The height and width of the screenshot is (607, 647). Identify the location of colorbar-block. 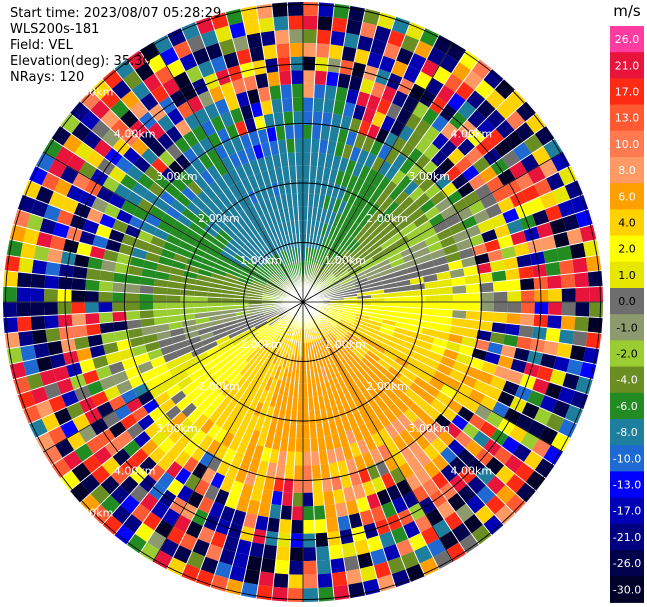
(627, 144).